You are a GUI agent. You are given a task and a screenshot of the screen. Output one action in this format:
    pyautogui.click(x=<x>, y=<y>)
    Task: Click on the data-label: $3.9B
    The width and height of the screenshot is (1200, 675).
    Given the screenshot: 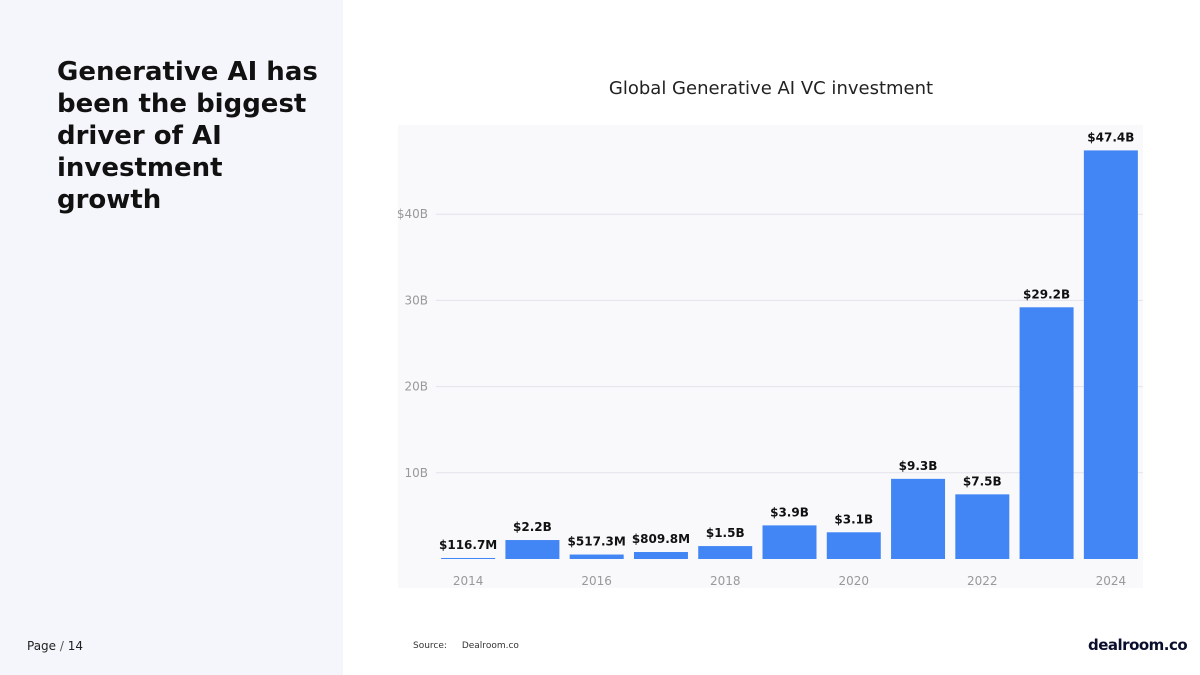 What is the action you would take?
    pyautogui.click(x=789, y=512)
    